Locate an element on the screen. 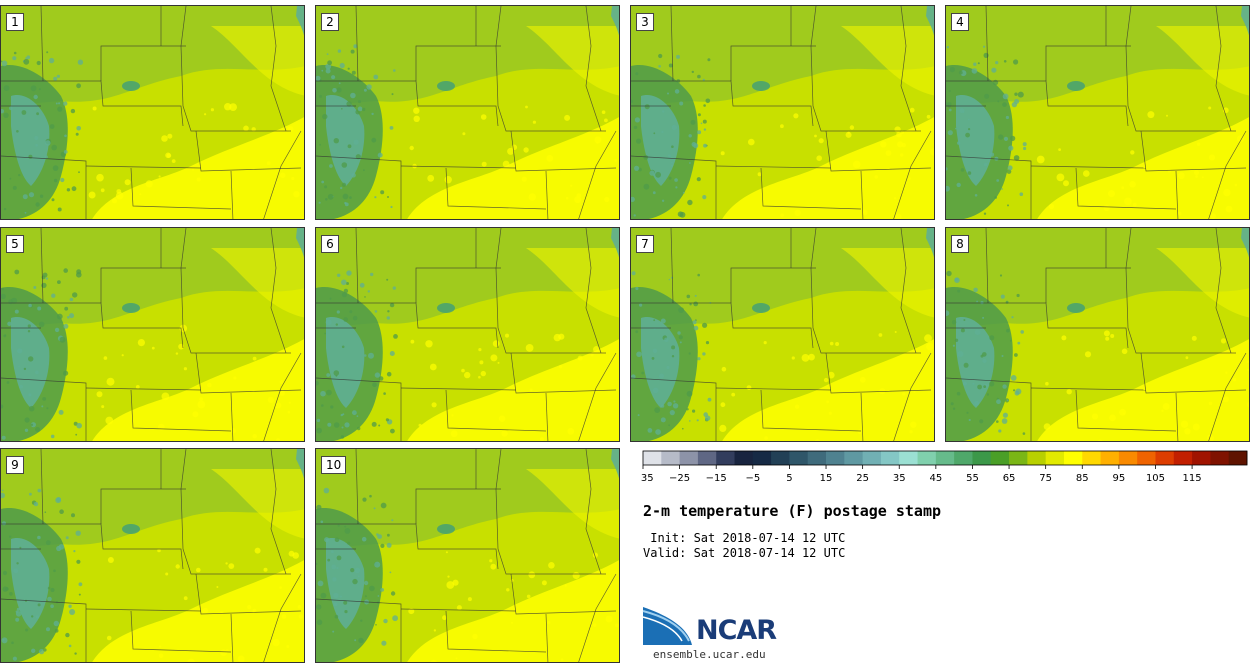 Image resolution: width=1260 pixels, height=663 pixels. panel-number: 10 is located at coordinates (334, 465).